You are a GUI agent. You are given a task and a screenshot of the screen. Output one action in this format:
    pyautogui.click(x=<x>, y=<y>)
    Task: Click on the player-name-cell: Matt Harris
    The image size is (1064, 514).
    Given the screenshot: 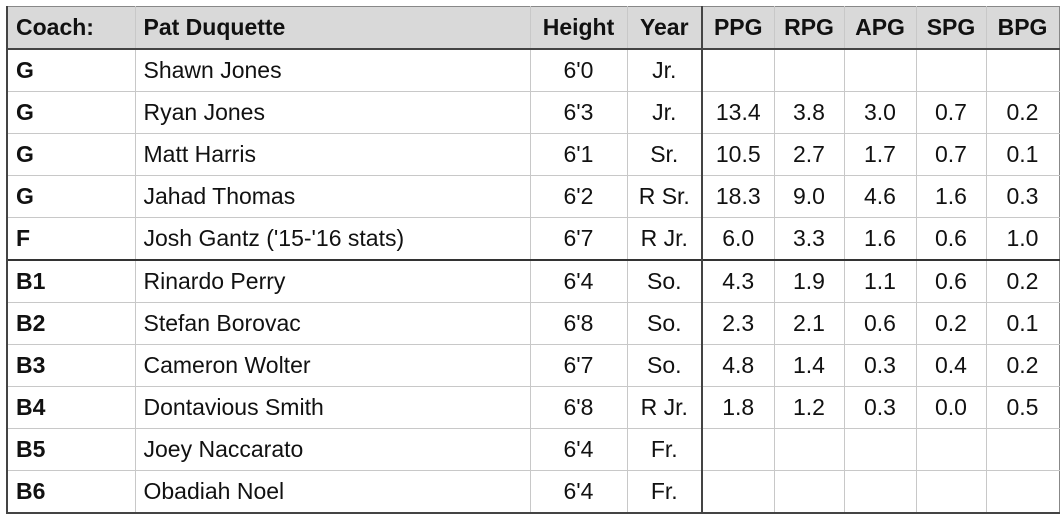 What is the action you would take?
    pyautogui.click(x=333, y=154)
    